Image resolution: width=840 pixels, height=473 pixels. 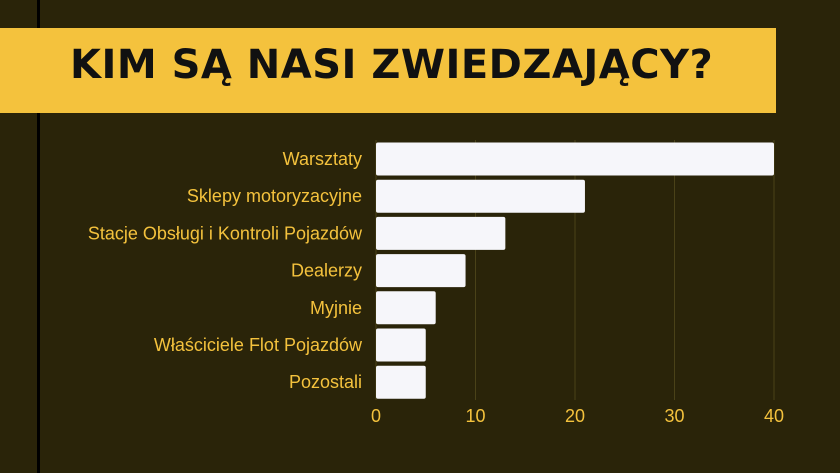 I want to click on category-label: Dealerzy, so click(x=326, y=271).